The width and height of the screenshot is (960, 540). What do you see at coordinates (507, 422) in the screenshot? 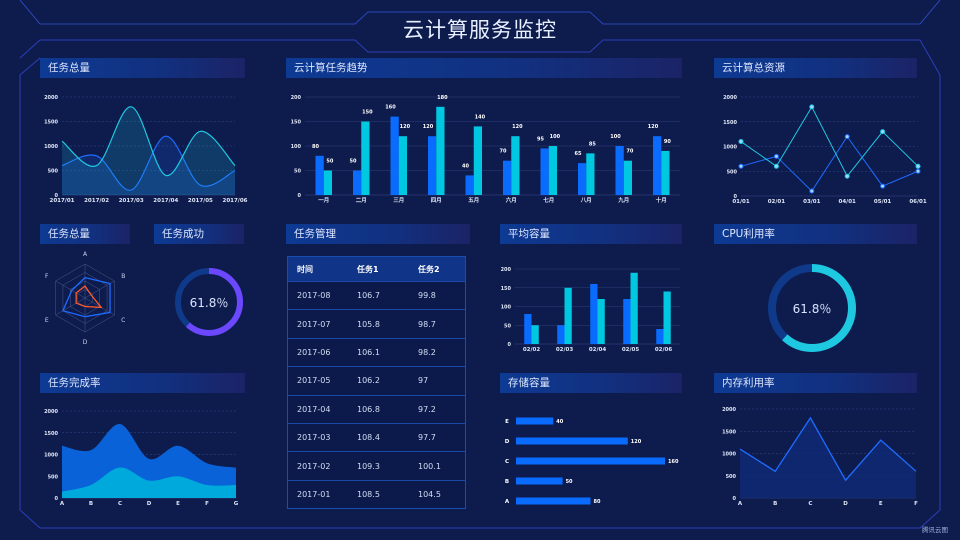
I see `y-category-label: E` at bounding box center [507, 422].